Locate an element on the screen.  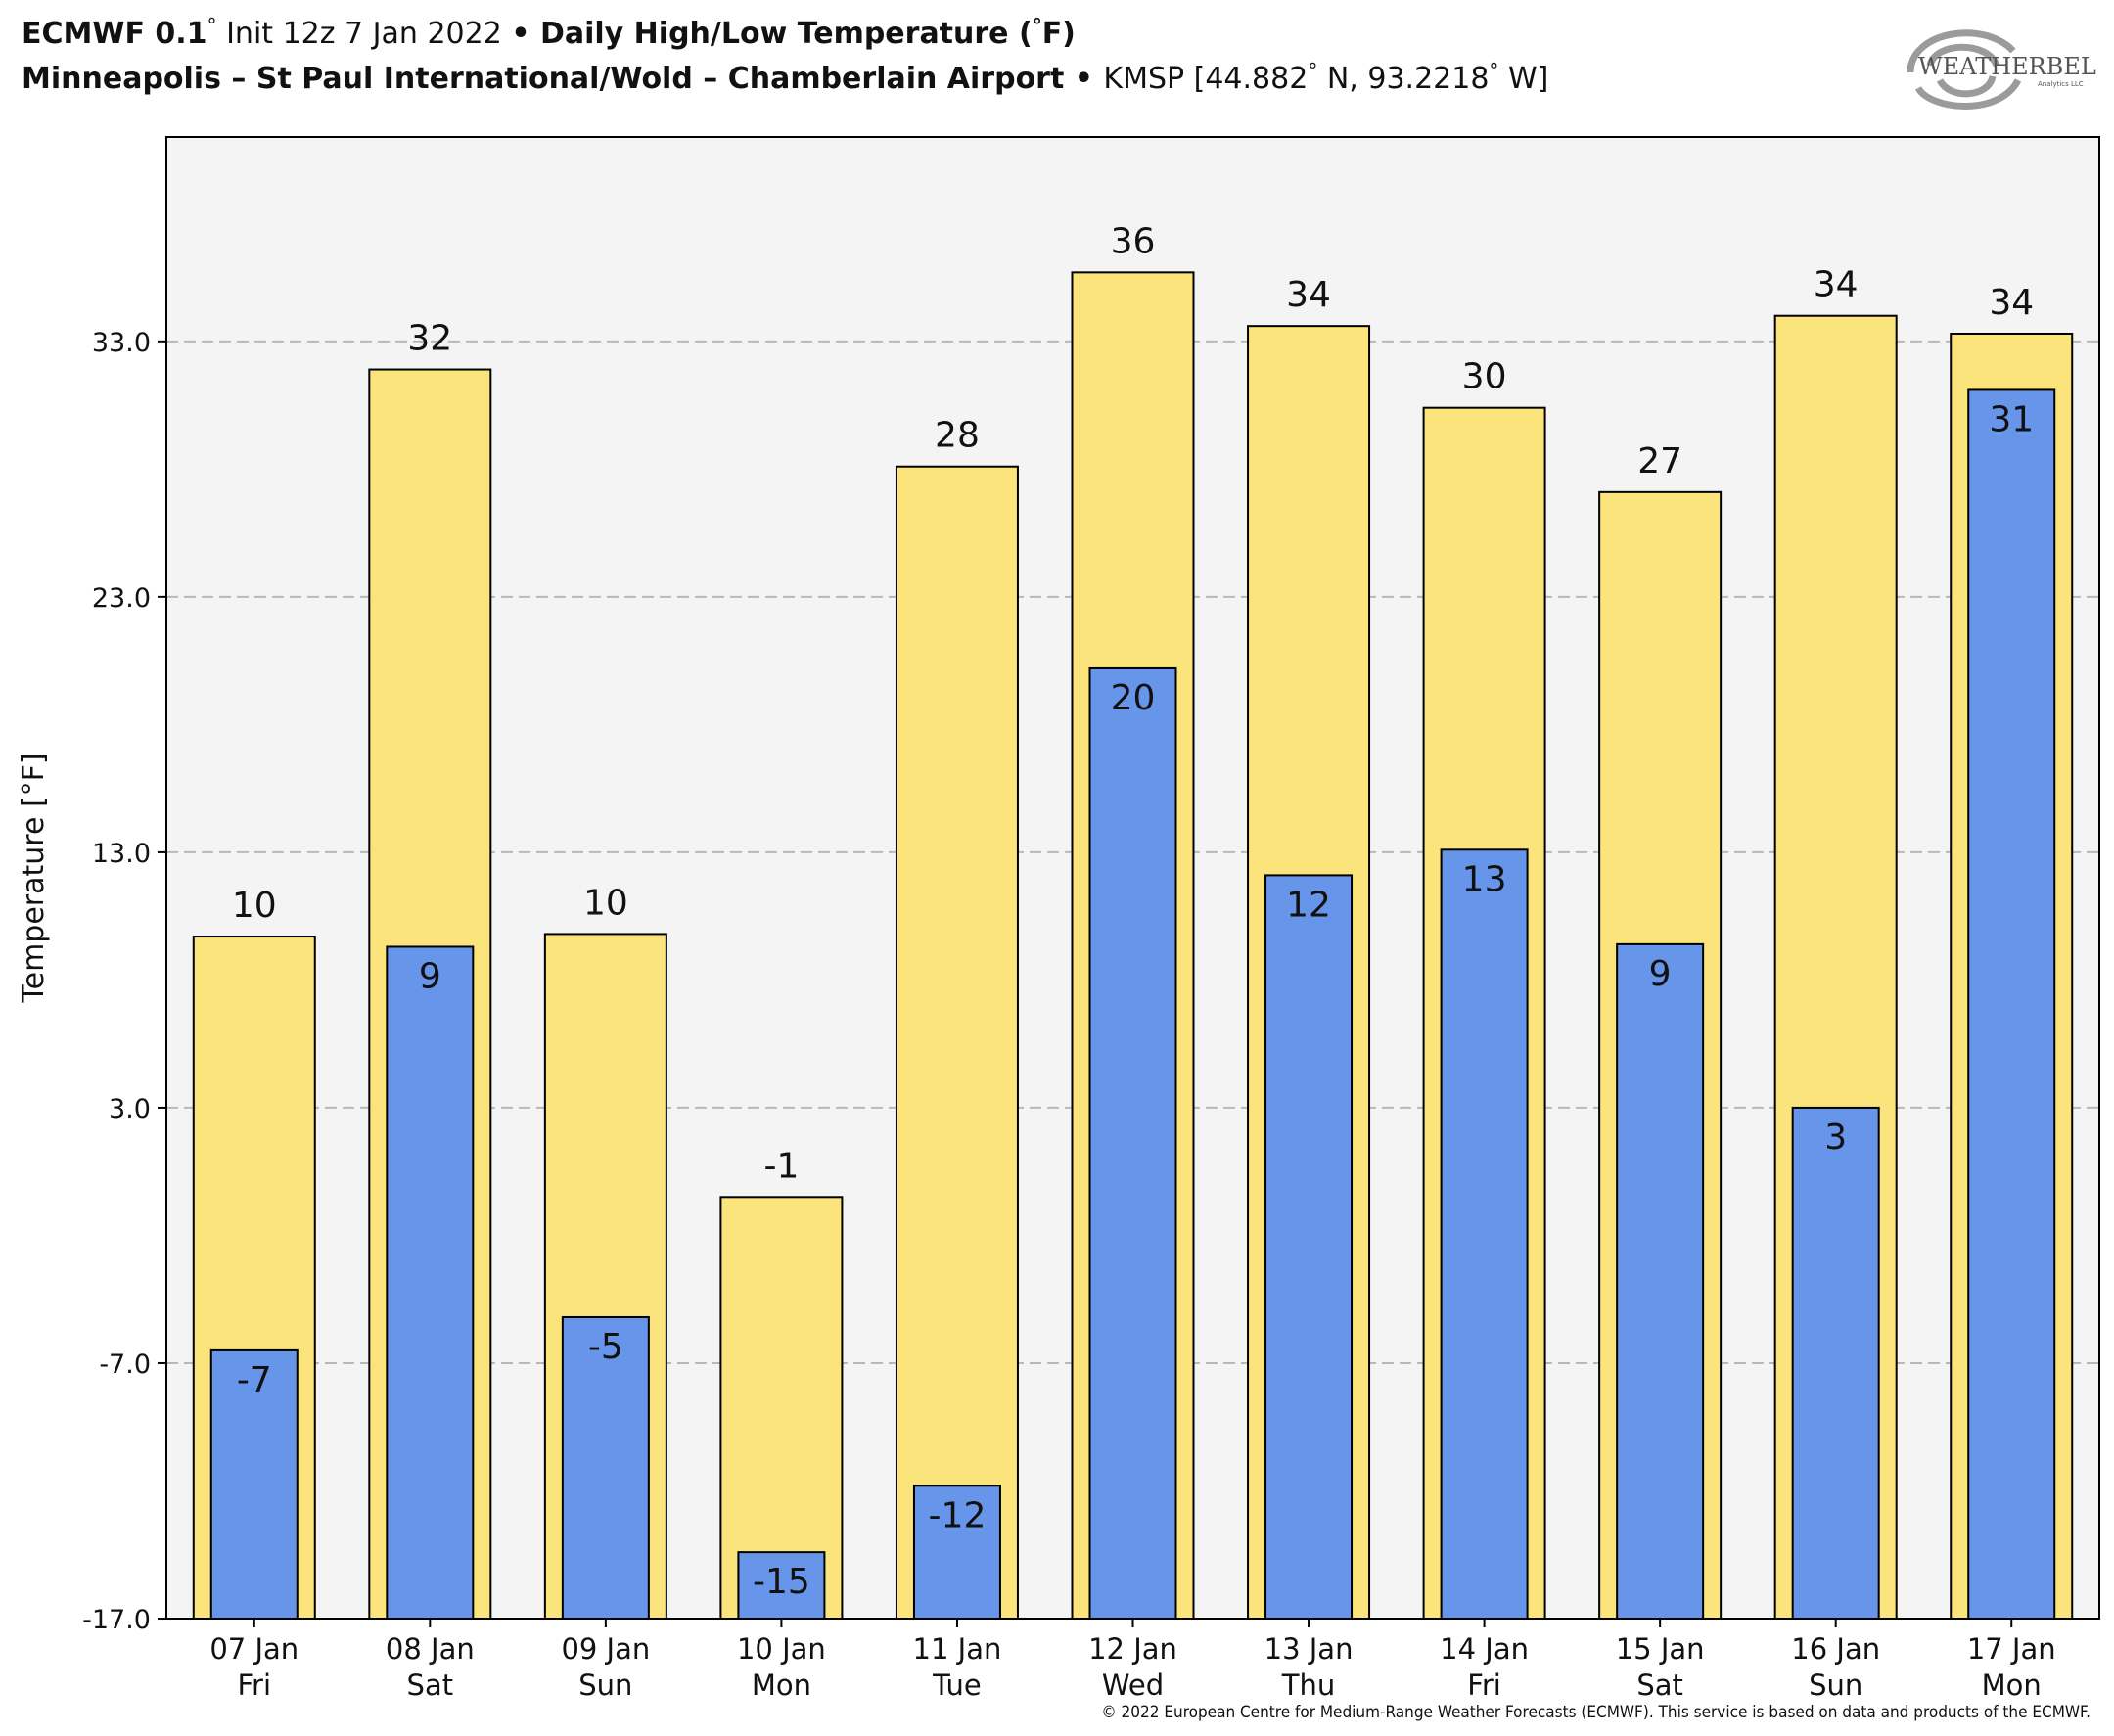
y-axis: -17.0 -7.0 3.0 13.0 23.0 33.0 is located at coordinates (124, 981).